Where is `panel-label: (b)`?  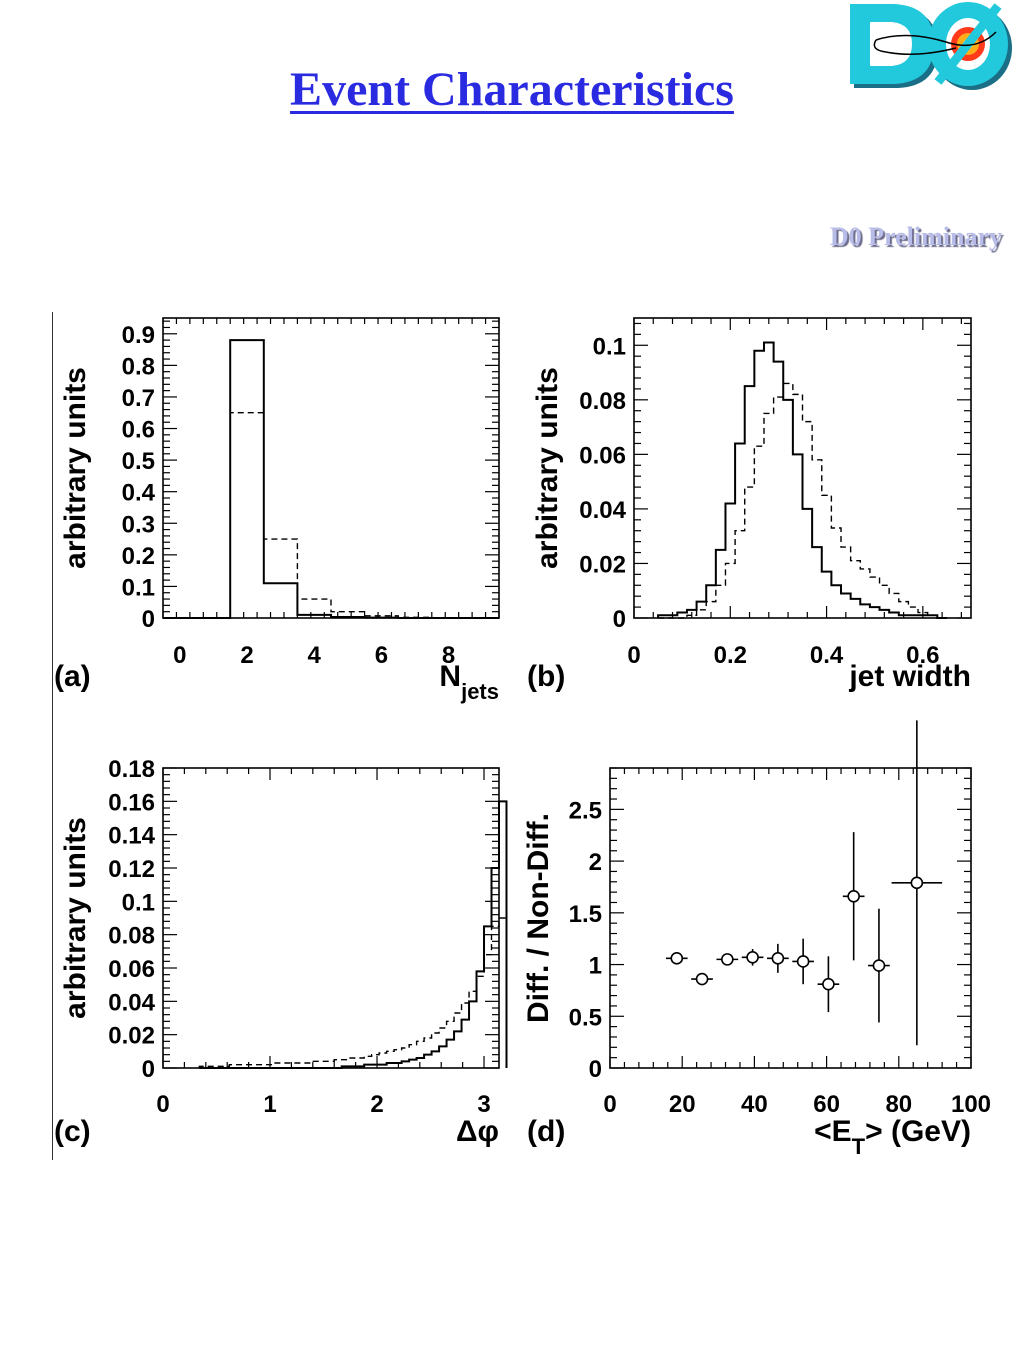 panel-label: (b) is located at coordinates (546, 676).